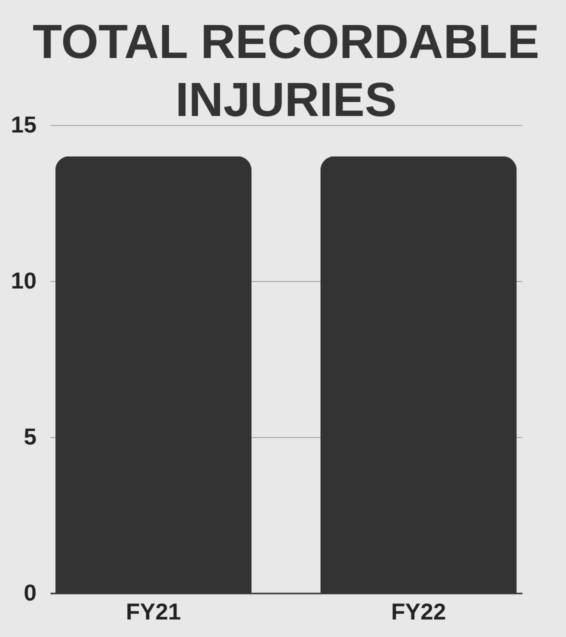 The width and height of the screenshot is (566, 637). What do you see at coordinates (23, 281) in the screenshot?
I see `y-tick-label: 10` at bounding box center [23, 281].